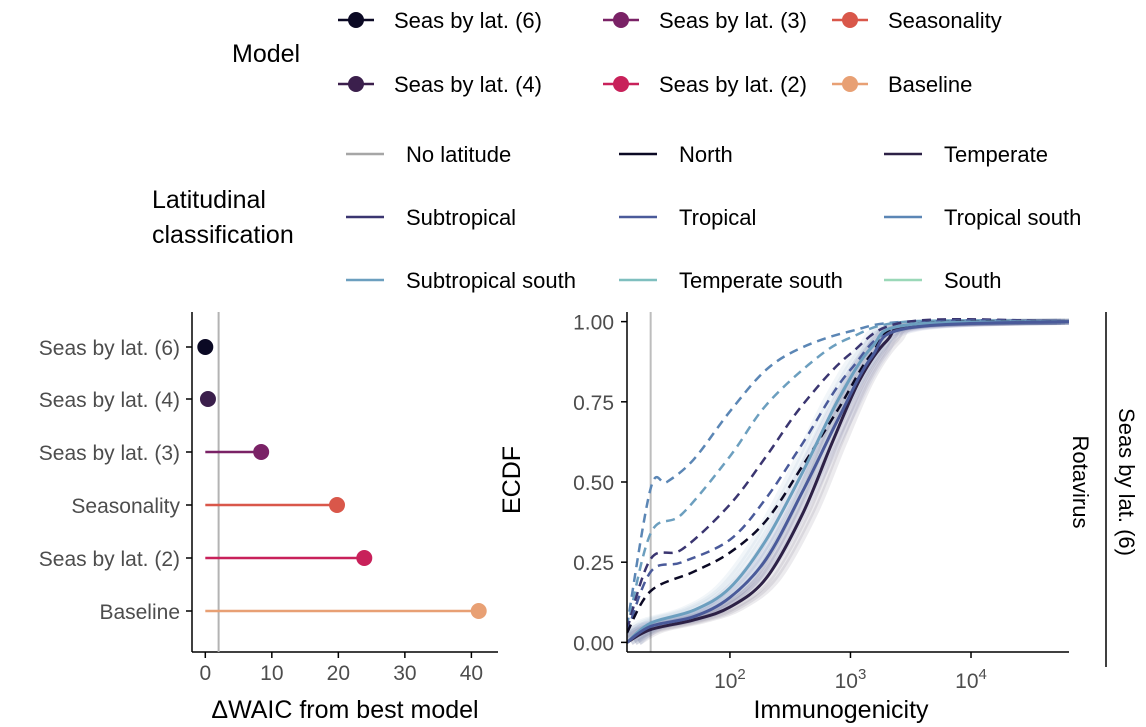  I want to click on model-legend-label: Baseline, so click(930, 84).